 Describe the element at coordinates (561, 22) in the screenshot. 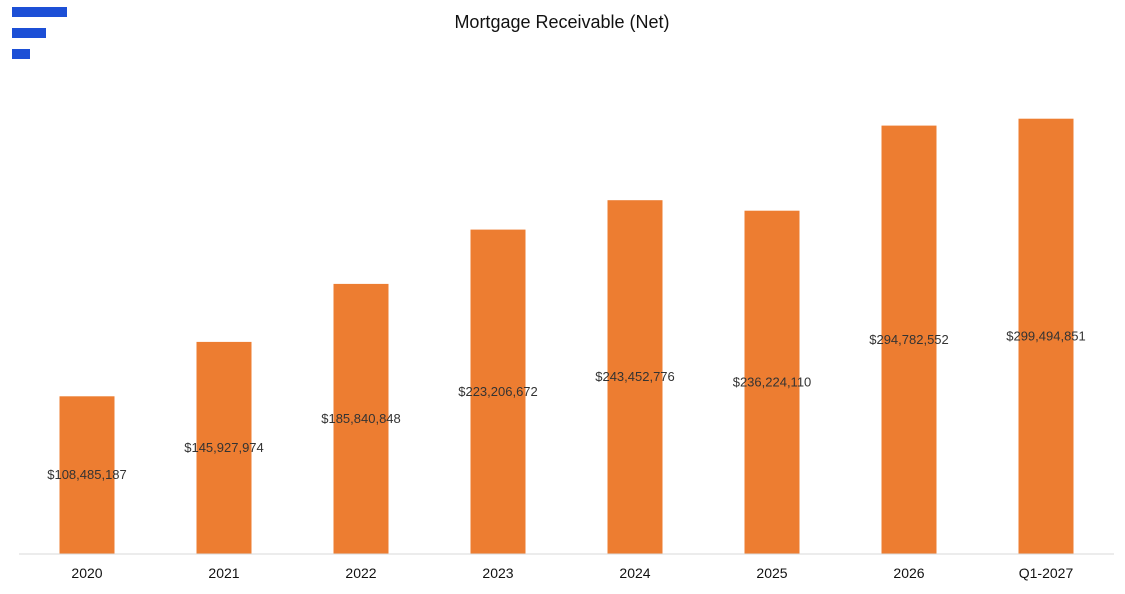

I see `chart-title: Mortgage Receivable (Net)` at that location.